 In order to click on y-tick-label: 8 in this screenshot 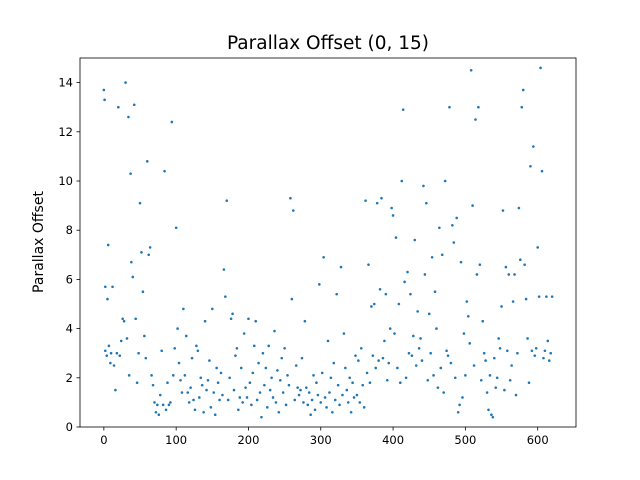, I will do `click(69, 230)`.